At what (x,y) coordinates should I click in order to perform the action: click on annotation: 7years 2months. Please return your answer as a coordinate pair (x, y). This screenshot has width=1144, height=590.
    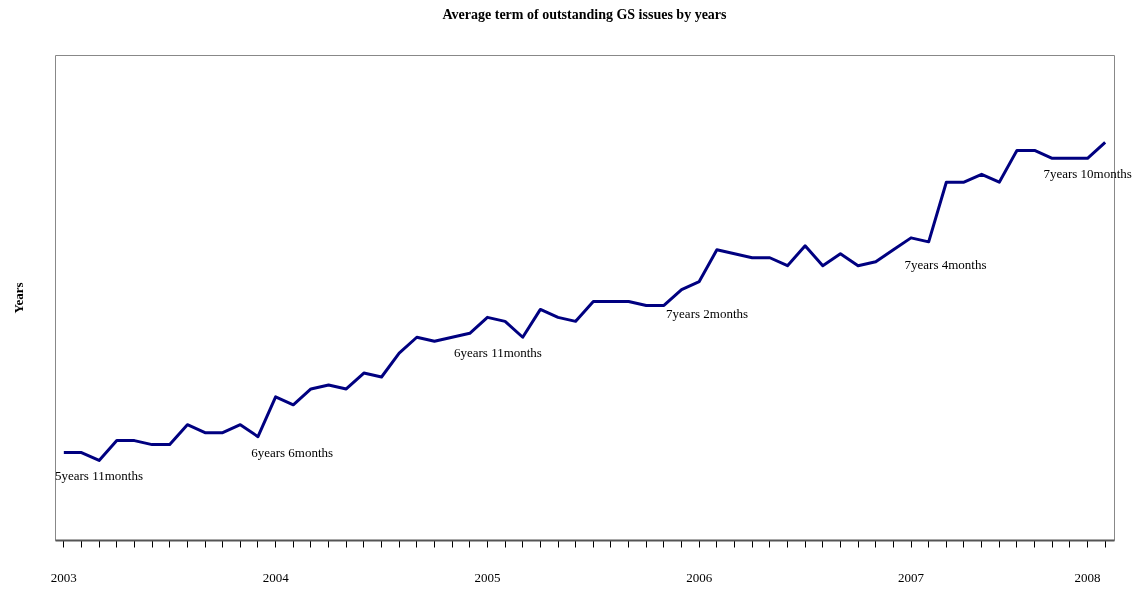
    Looking at the image, I should click on (707, 314).